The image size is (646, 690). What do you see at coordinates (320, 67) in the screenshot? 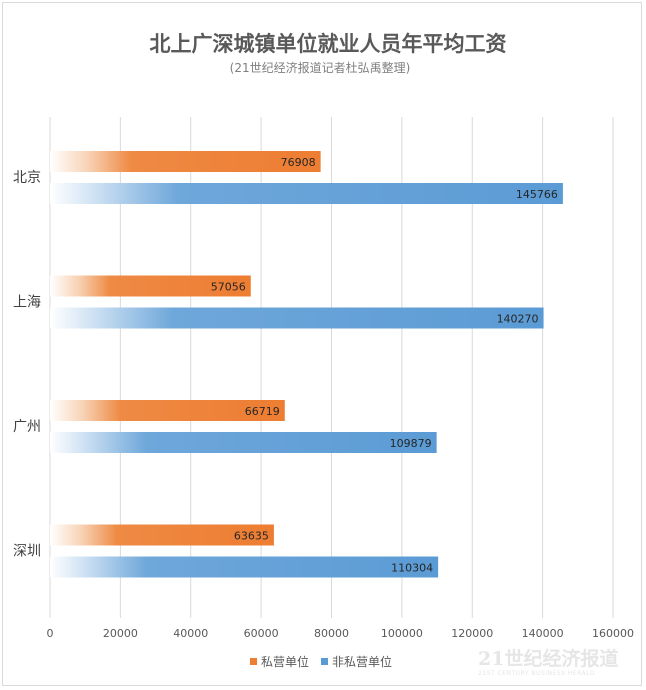
I see `chart-subtitle: (21世纪经济报道记者杜弘禹整理)` at bounding box center [320, 67].